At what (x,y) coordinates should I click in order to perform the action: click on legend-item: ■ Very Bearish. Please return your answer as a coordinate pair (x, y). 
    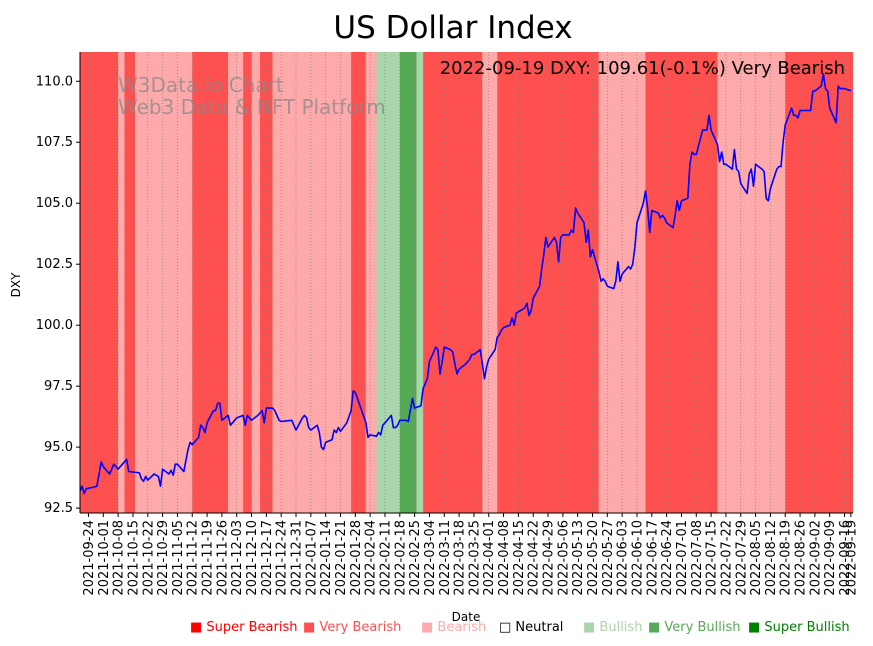
    Looking at the image, I should click on (352, 627).